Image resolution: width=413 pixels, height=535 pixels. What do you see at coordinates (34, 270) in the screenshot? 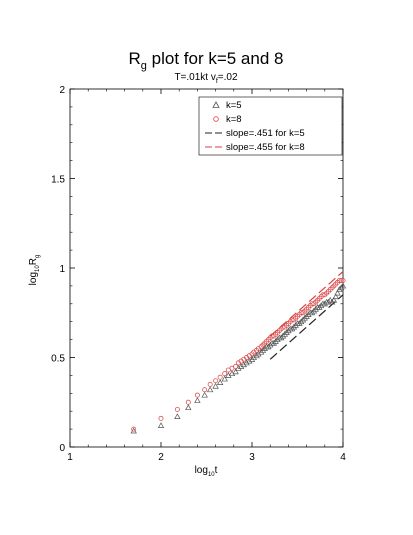
I see `y-axis-label: log10Rg` at bounding box center [34, 270].